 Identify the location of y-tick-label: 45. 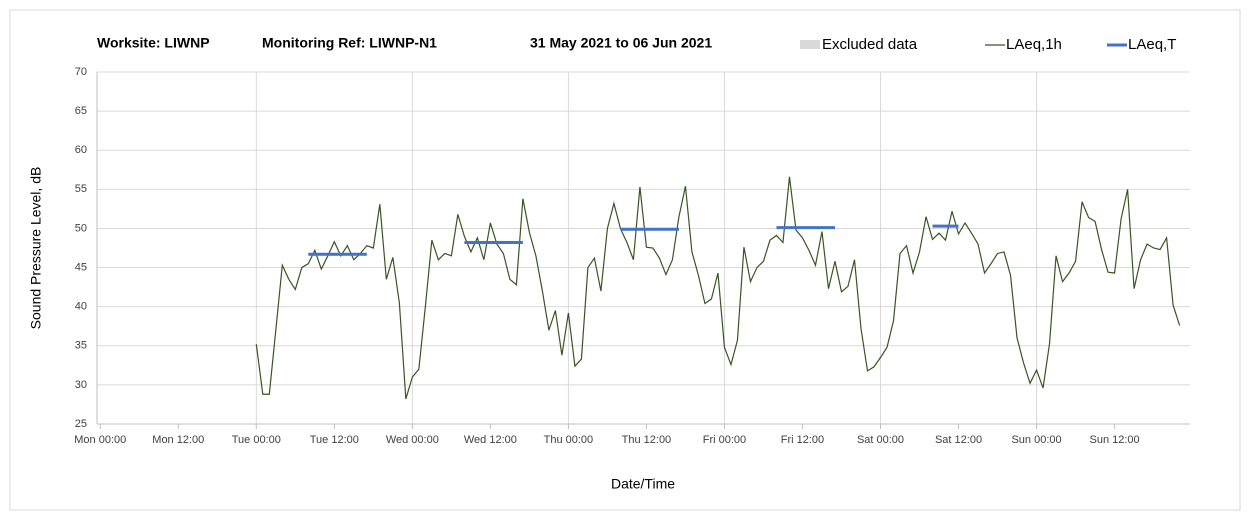
(81, 267).